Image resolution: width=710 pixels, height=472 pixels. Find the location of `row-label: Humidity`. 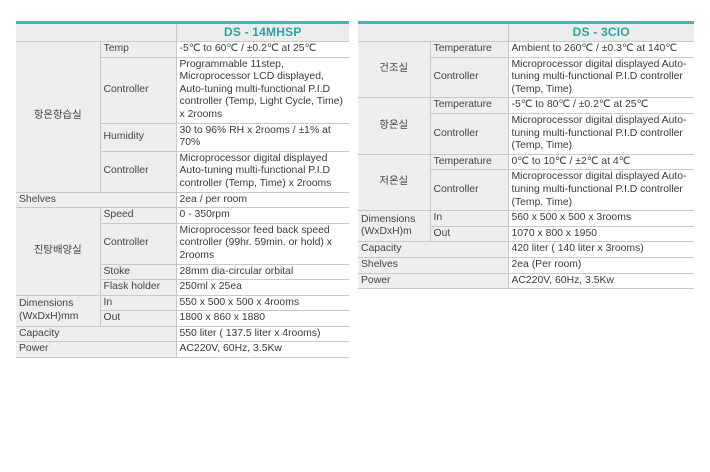

row-label: Humidity is located at coordinates (137, 137).